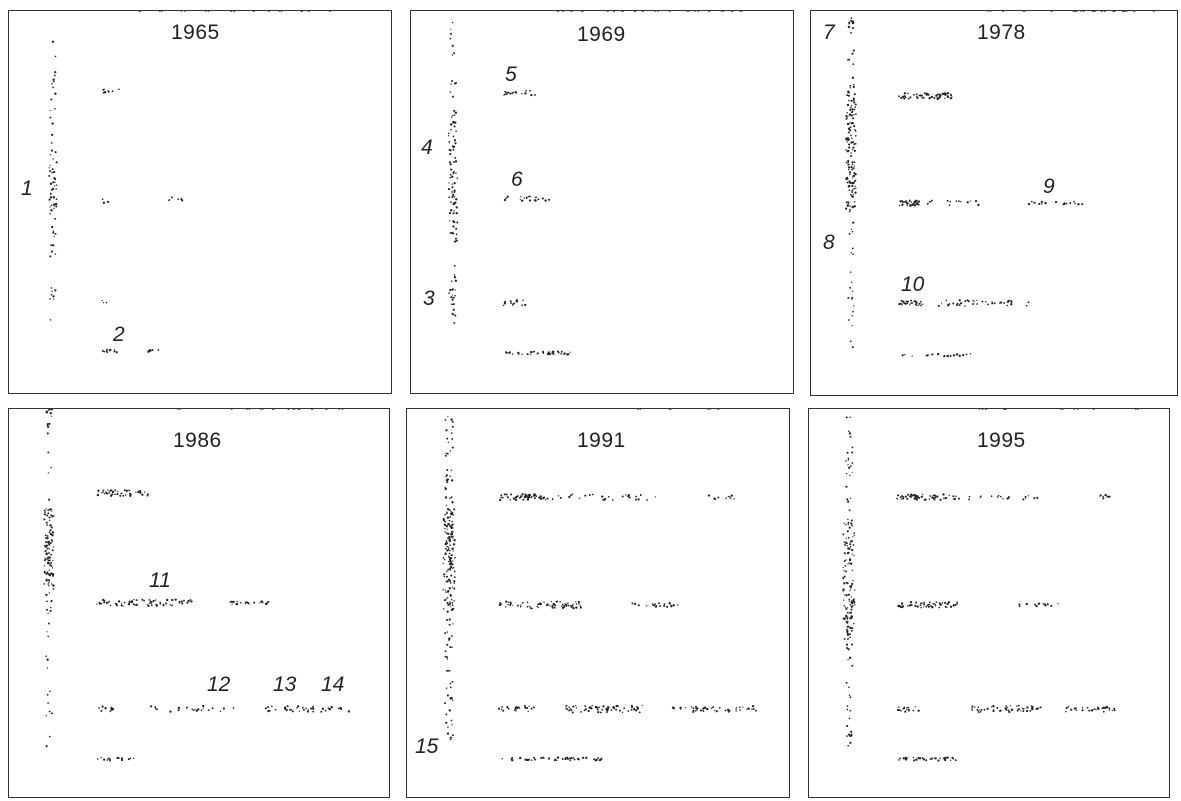  Describe the element at coordinates (427, 147) in the screenshot. I see `cluster-label: 4` at that location.